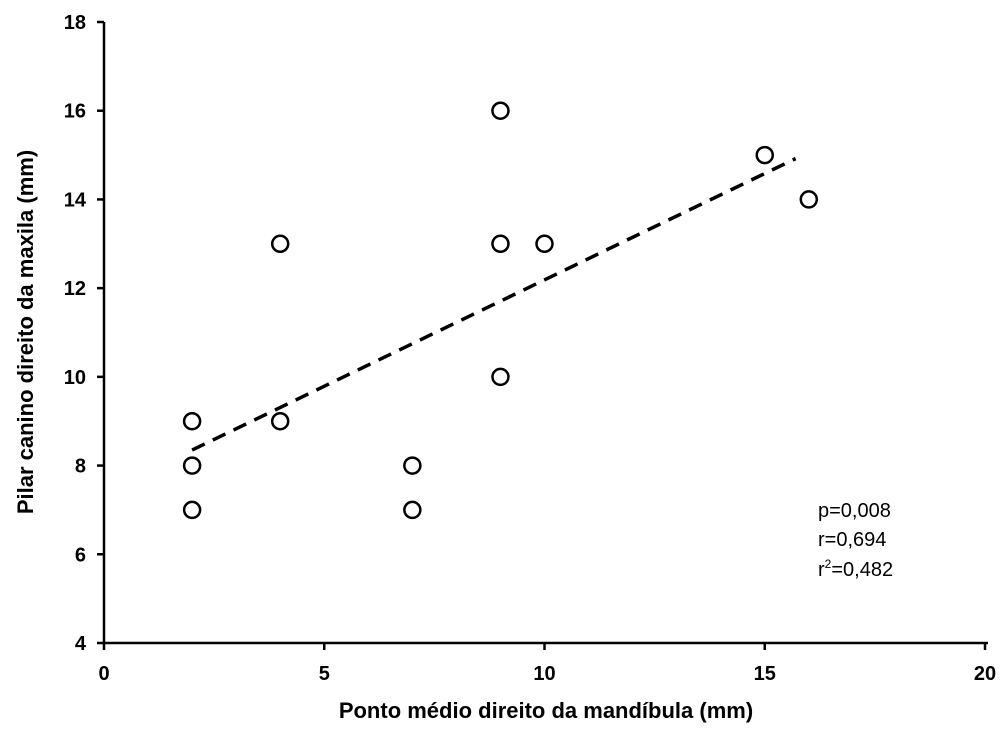 This screenshot has height=730, width=1008. I want to click on p-value-text: p=0,008, so click(854, 511).